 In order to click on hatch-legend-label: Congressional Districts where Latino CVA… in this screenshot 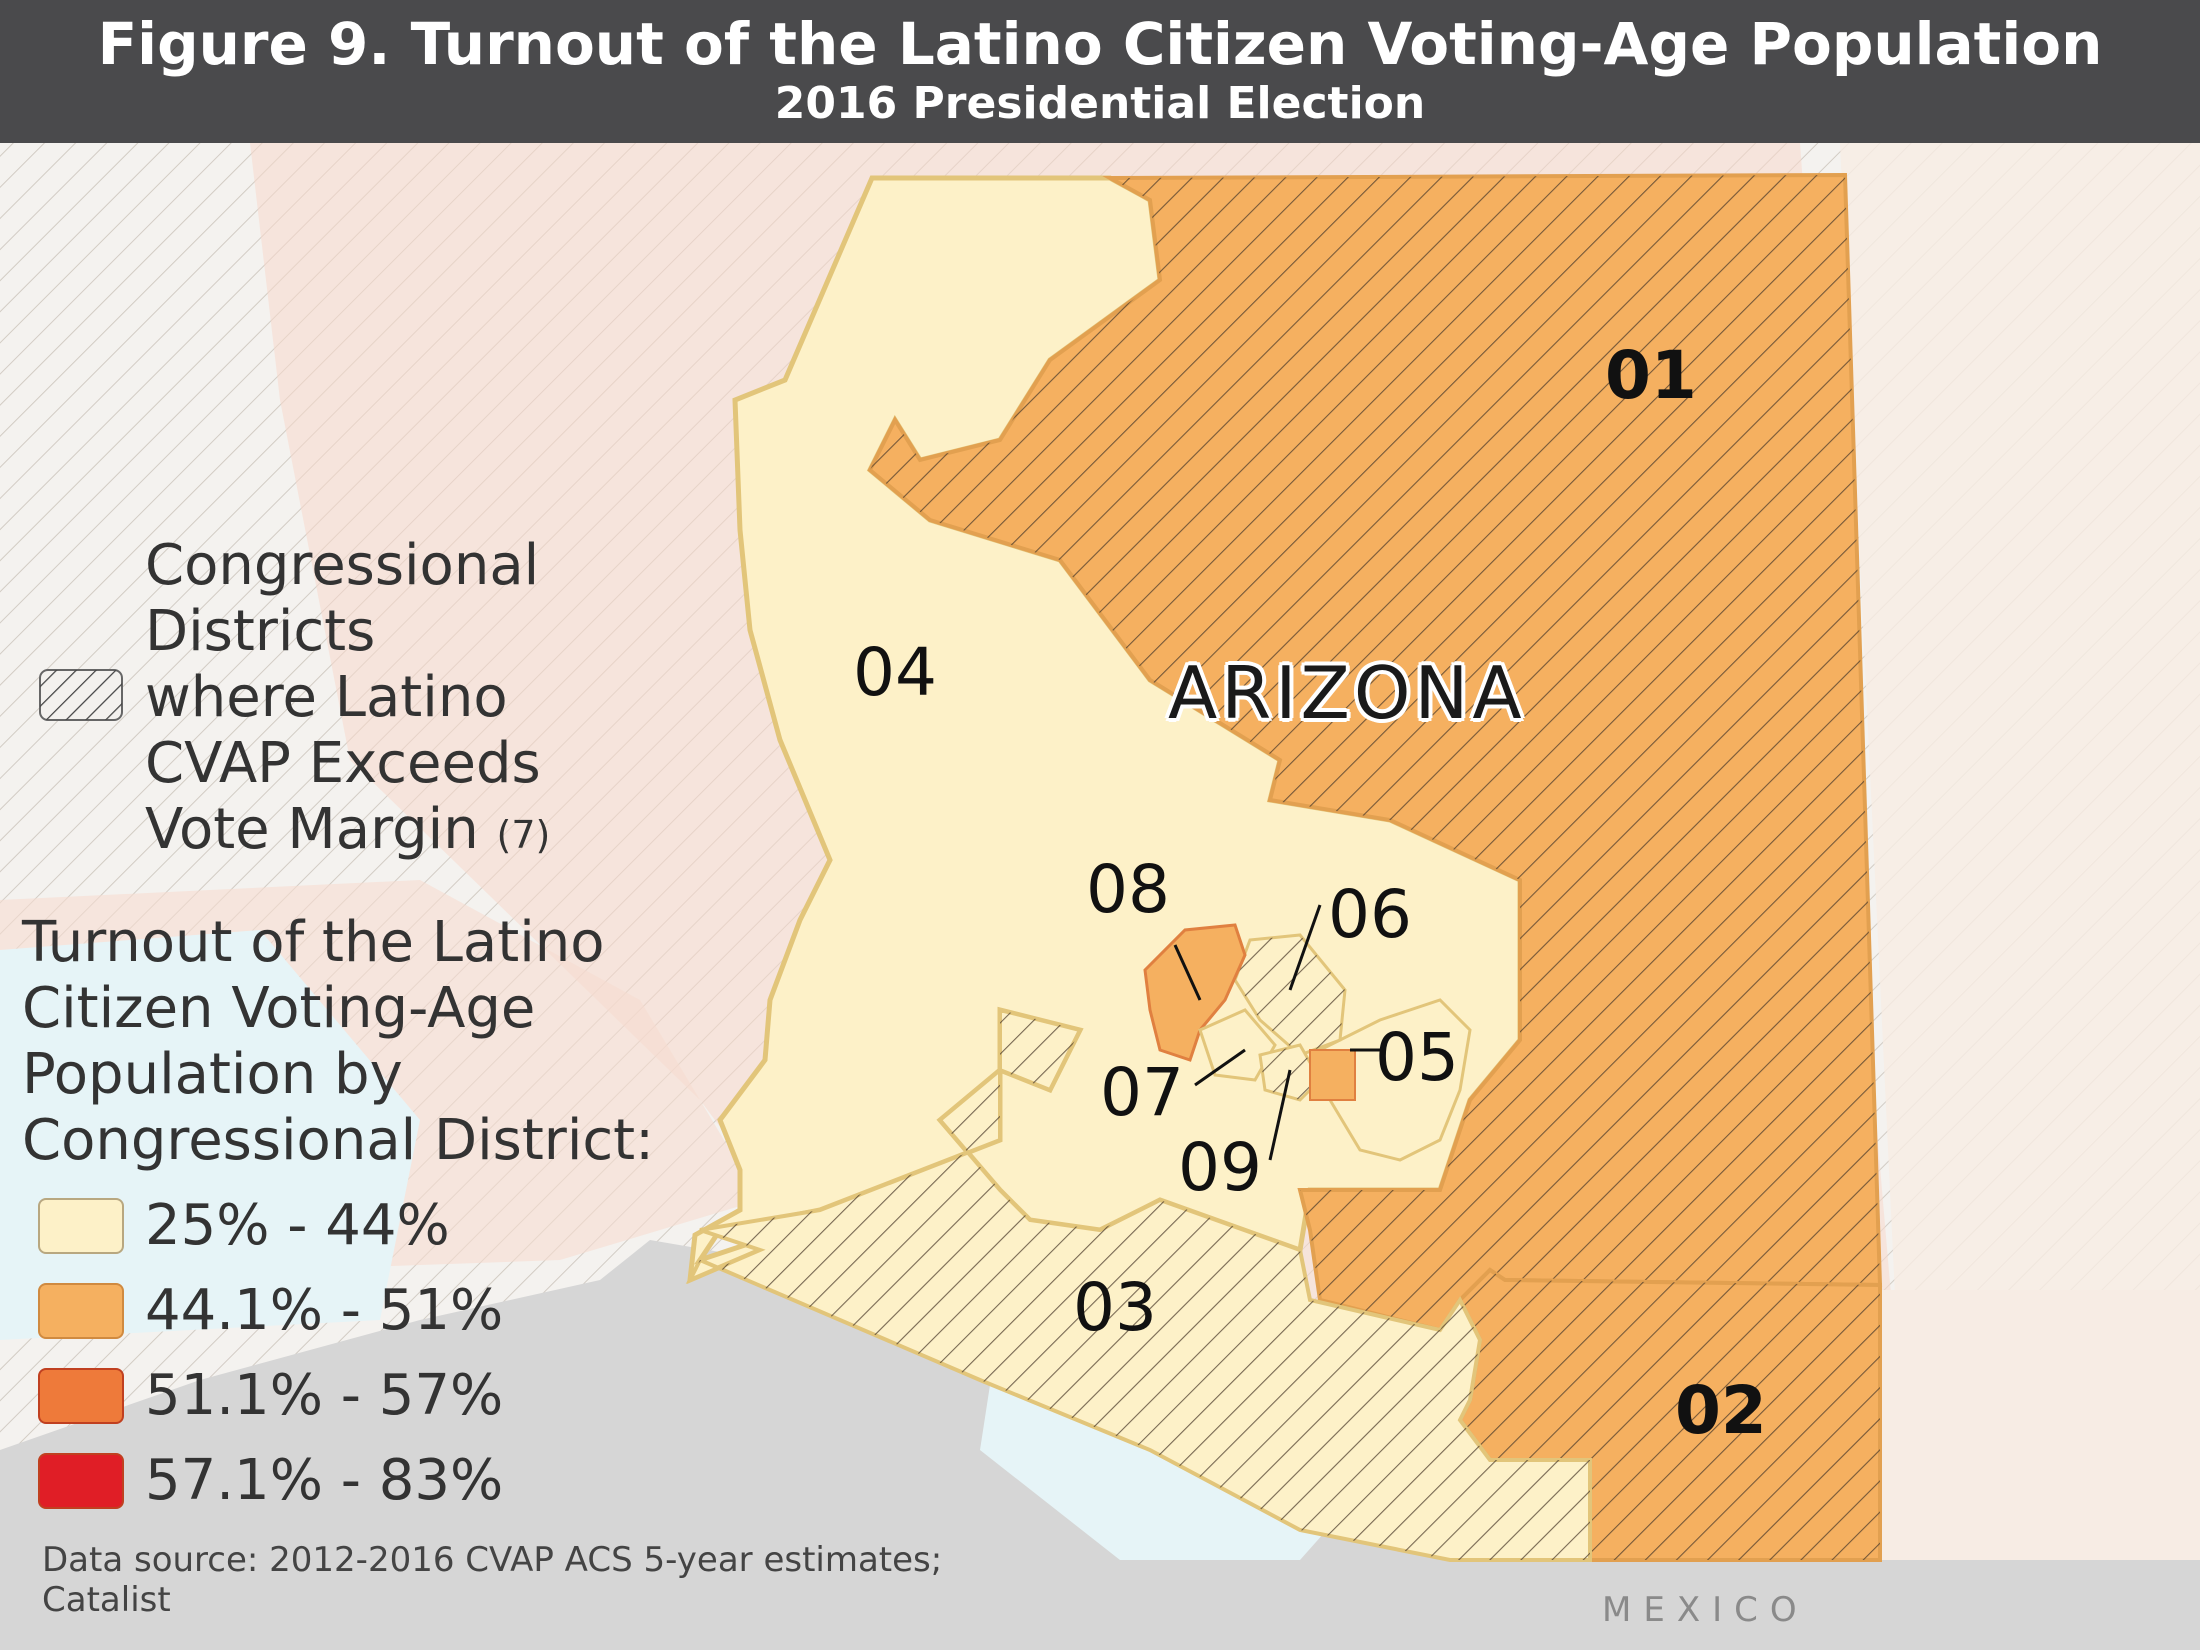, I will do `click(347, 700)`.